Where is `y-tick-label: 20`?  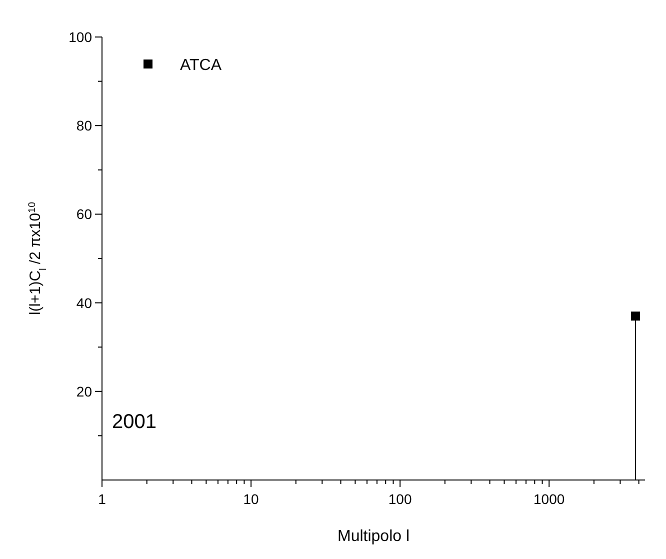
y-tick-label: 20 is located at coordinates (84, 391).